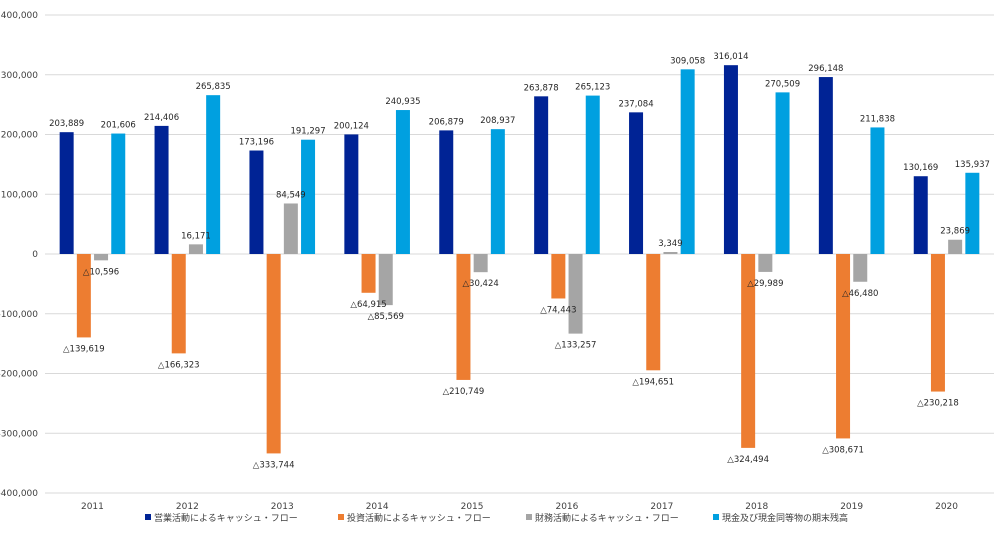  I want to click on y-tick-label: -400,000, so click(19, 494).